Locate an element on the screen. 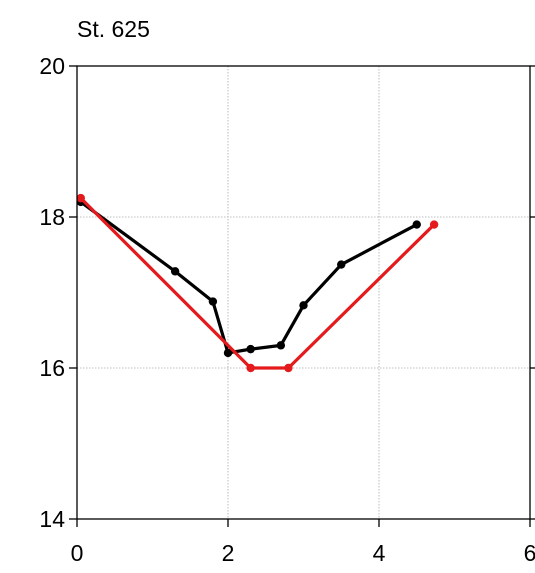 The image size is (535, 573). y-tick-label: 14 is located at coordinates (52, 519).